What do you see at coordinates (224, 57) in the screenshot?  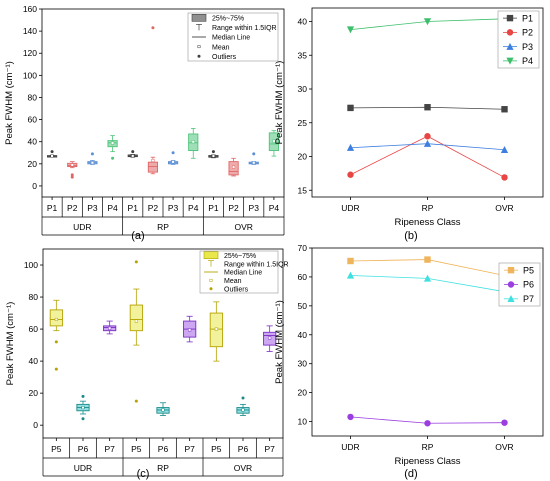 I see `a-legend-label: Outliers` at bounding box center [224, 57].